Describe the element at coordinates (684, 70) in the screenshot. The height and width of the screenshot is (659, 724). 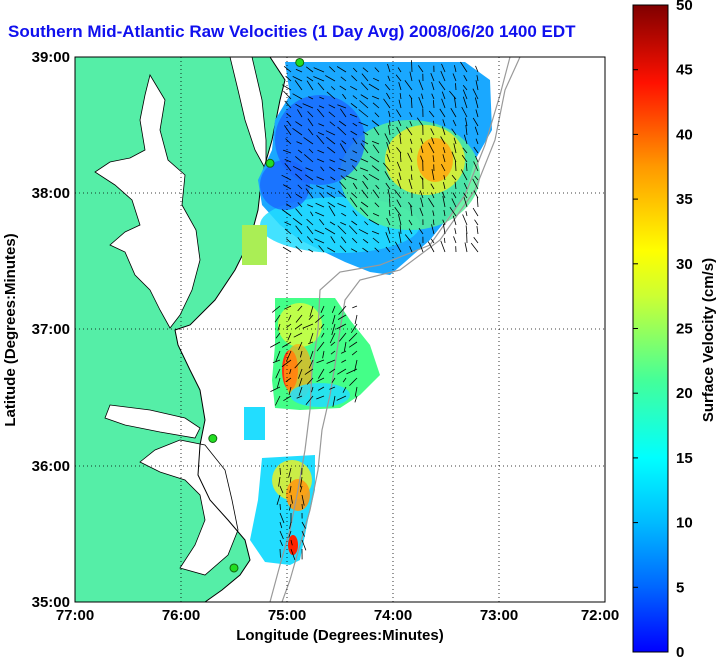
I see `colorbar-tick-label: 45` at that location.